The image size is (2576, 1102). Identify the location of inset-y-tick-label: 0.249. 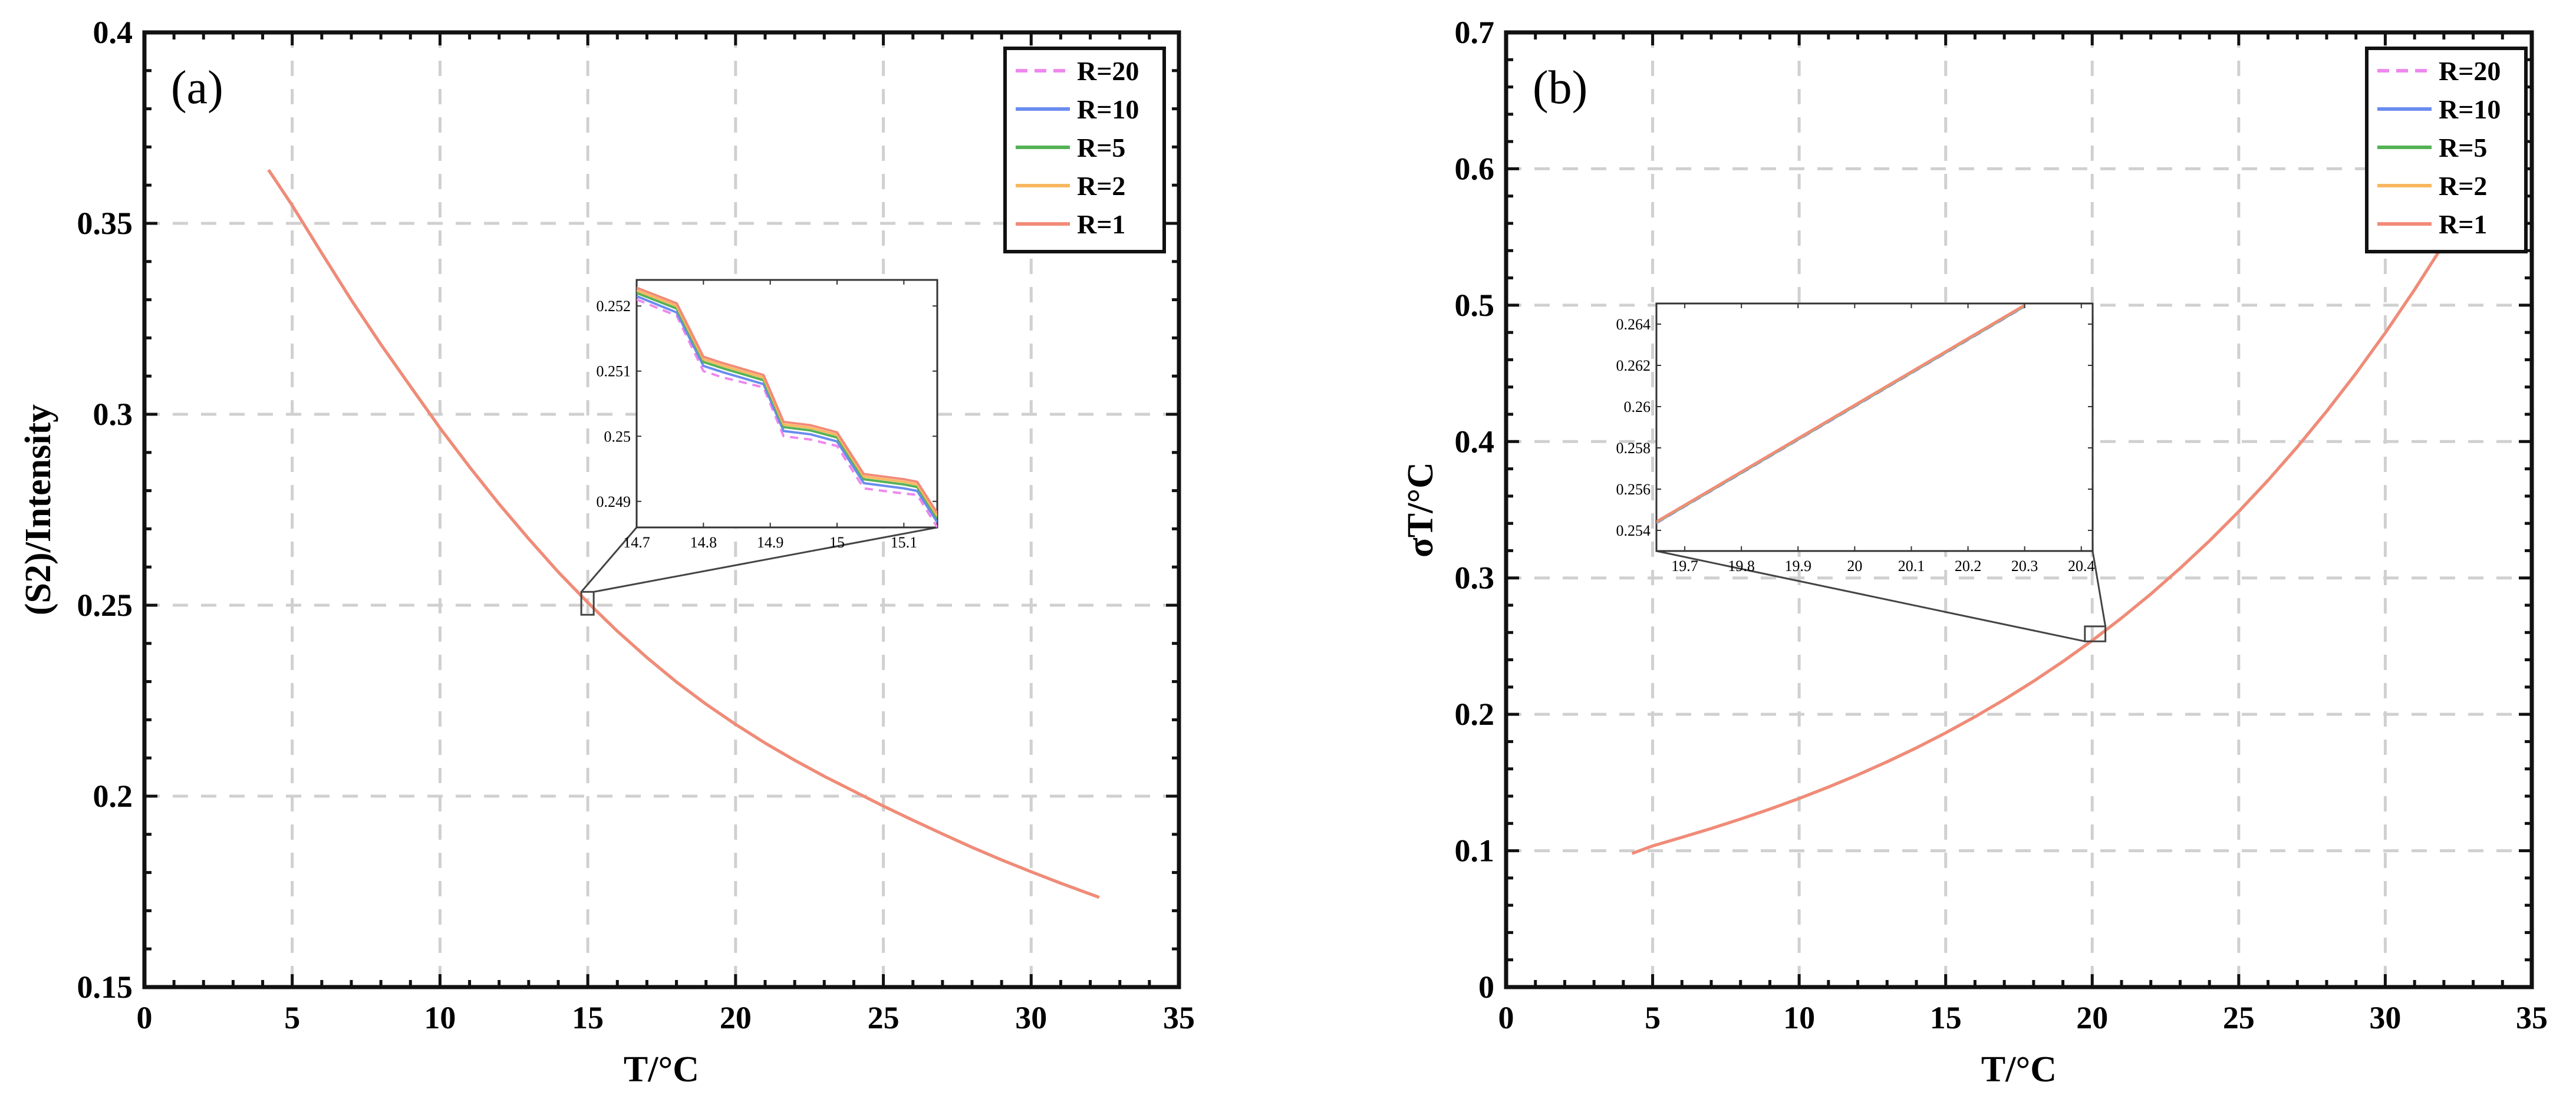
(614, 502).